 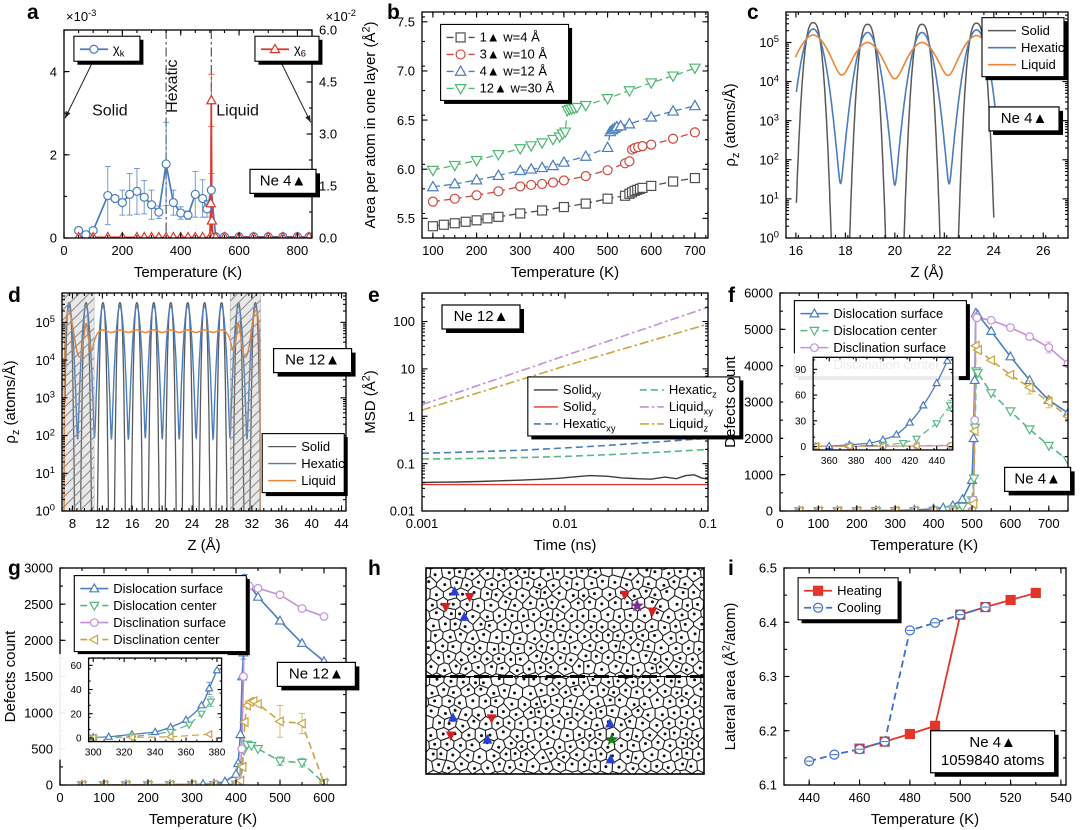 I want to click on svg-text: Hexaticxy, so click(x=589, y=424).